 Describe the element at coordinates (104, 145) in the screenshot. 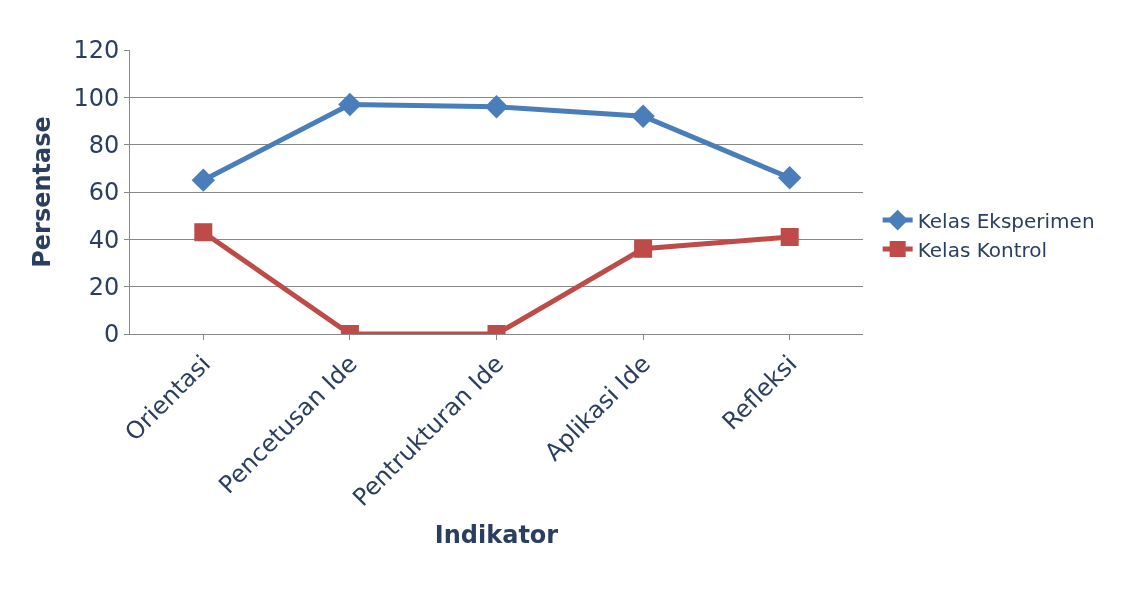

I see `y-tick-label: 80` at that location.